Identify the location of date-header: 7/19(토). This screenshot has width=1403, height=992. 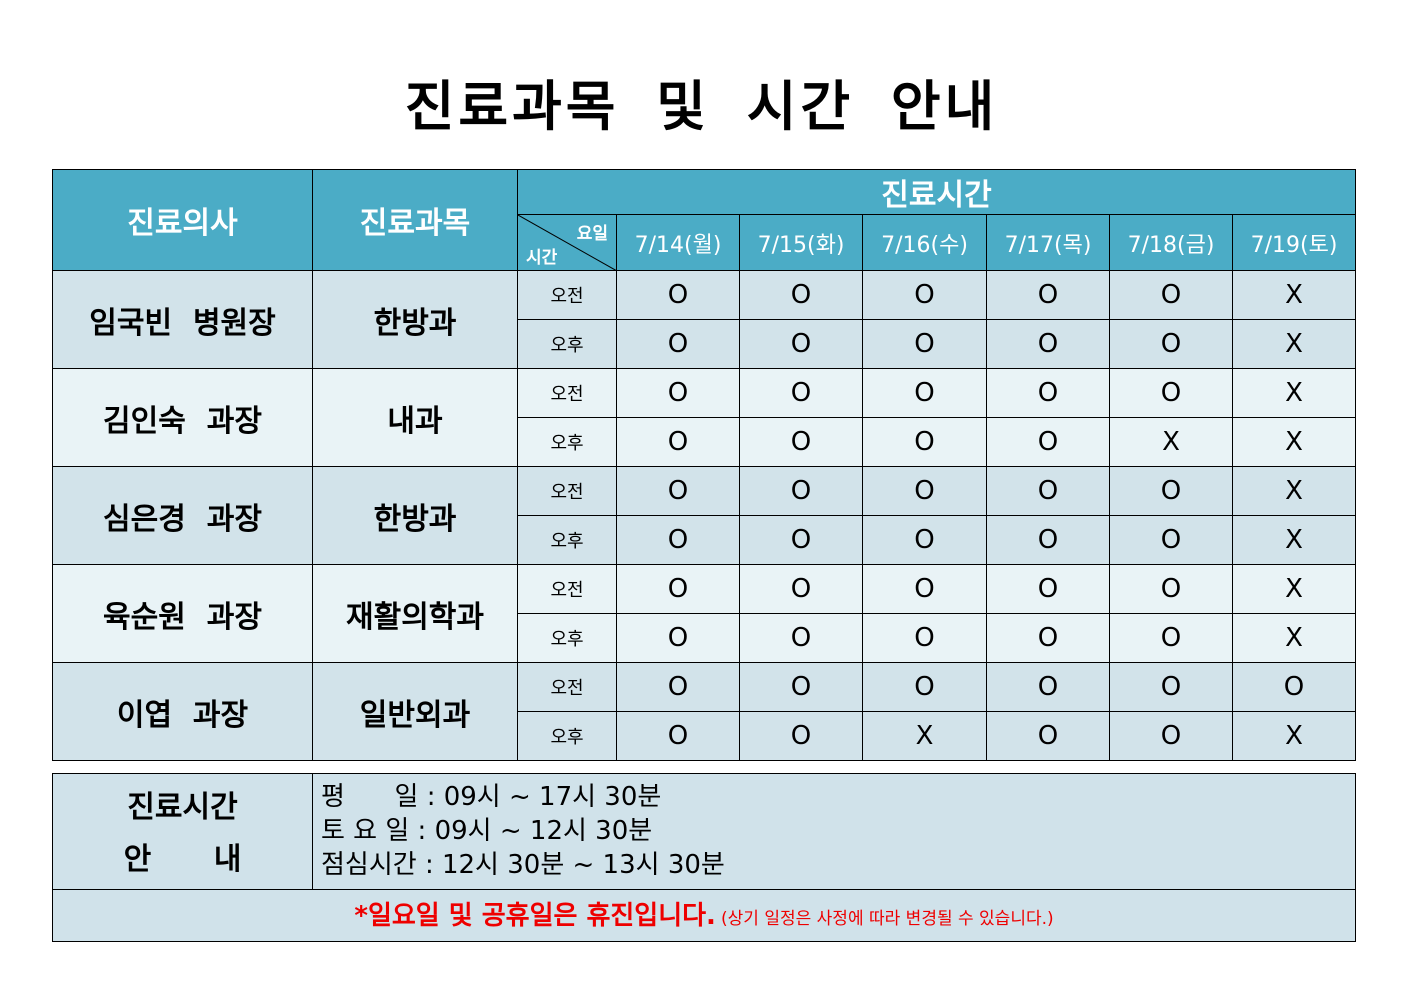
(1294, 242).